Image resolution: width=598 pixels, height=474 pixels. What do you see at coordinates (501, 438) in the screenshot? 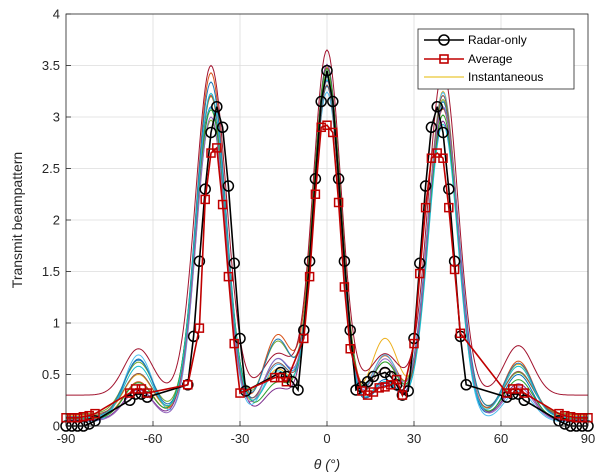
I see `x-tick-label: 60` at bounding box center [501, 438].